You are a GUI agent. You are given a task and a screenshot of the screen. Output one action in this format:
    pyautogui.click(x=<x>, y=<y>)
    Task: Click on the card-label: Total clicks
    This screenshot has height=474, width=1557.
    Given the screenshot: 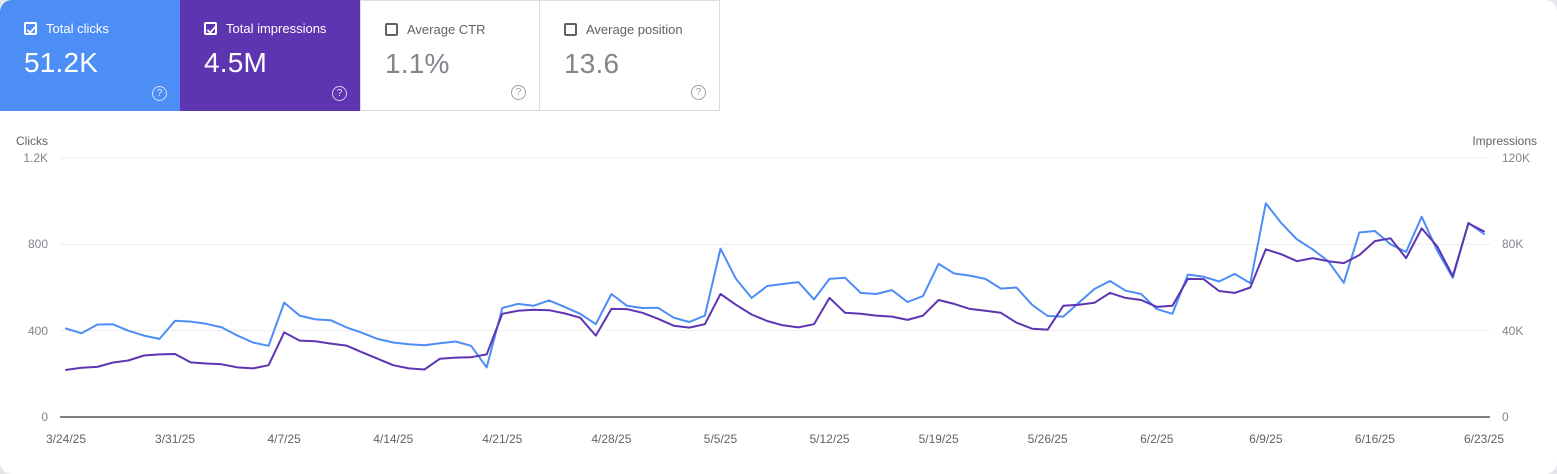 What is the action you would take?
    pyautogui.click(x=77, y=28)
    